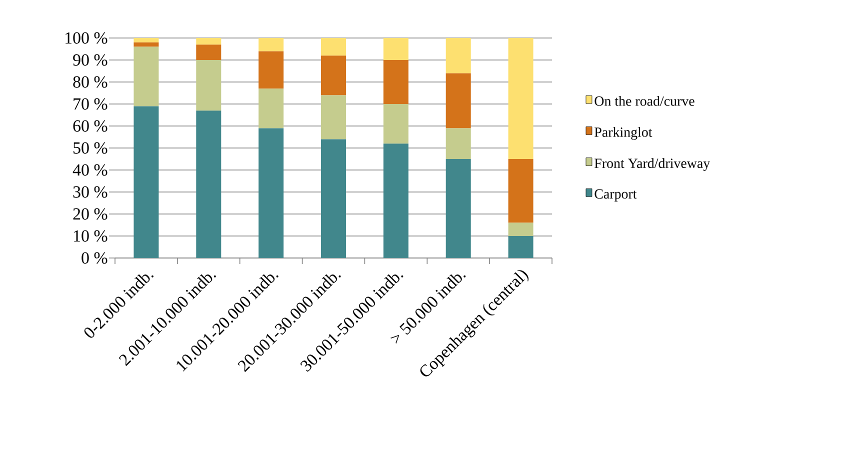  Describe the element at coordinates (623, 133) in the screenshot. I see `legend-label: Parkinglot` at that location.